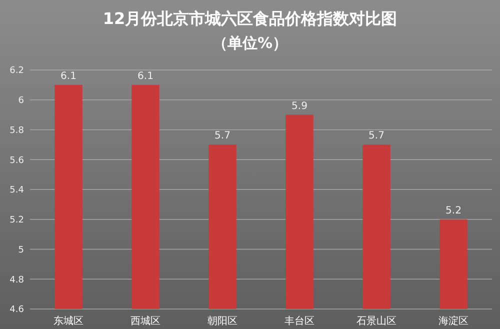 This screenshot has height=329, width=500. I want to click on x-tick-label: 丰台区, so click(299, 321).